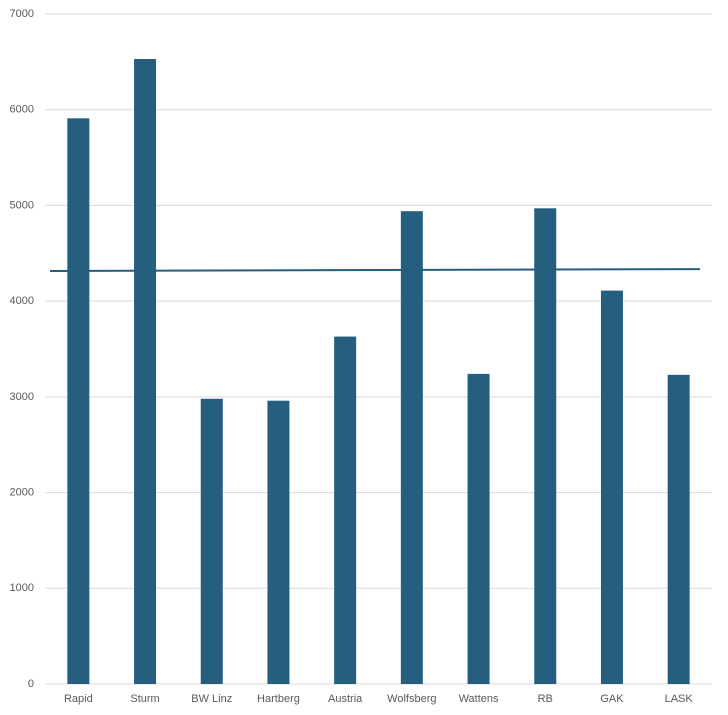  I want to click on y-tick-label: 2000, so click(22, 492).